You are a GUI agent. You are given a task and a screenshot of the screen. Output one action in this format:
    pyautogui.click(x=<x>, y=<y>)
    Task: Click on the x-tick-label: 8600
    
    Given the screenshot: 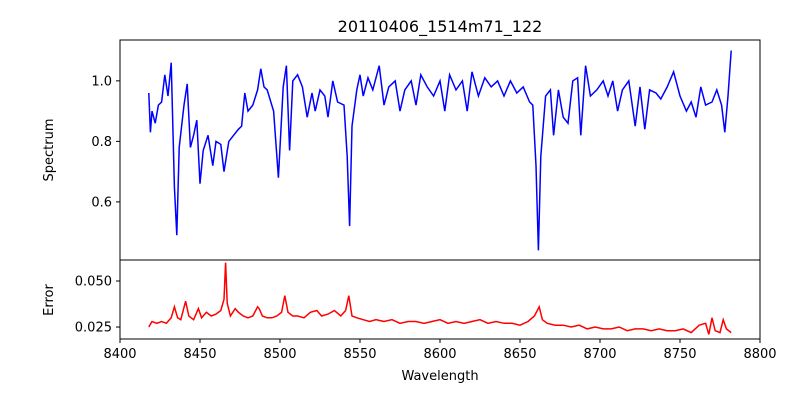 What is the action you would take?
    pyautogui.click(x=439, y=354)
    